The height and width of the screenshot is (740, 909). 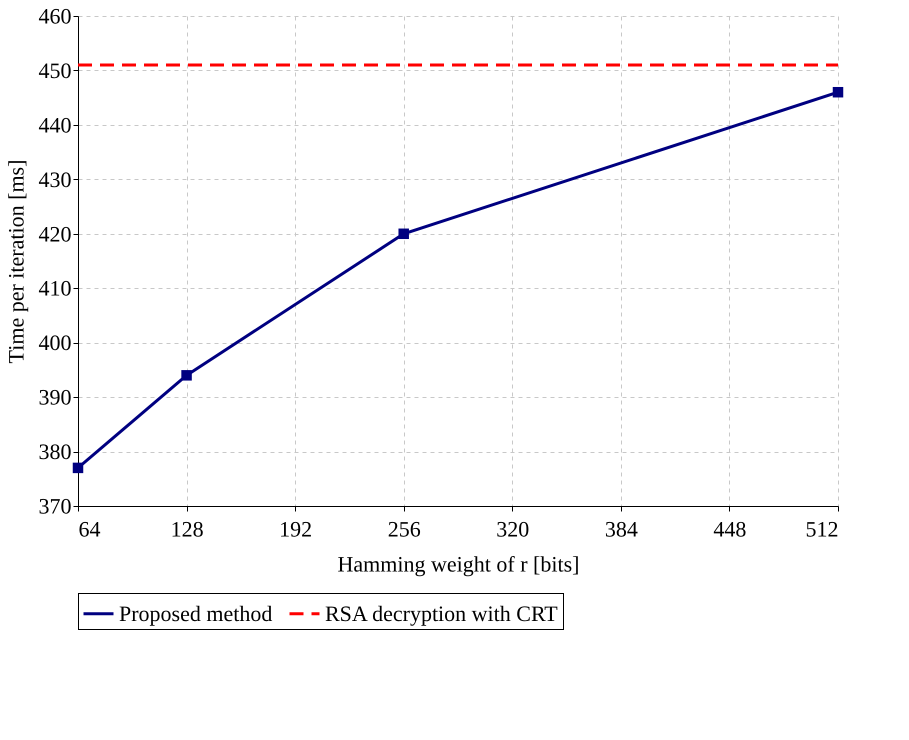 I want to click on legend-label: Proposed method, so click(x=195, y=613).